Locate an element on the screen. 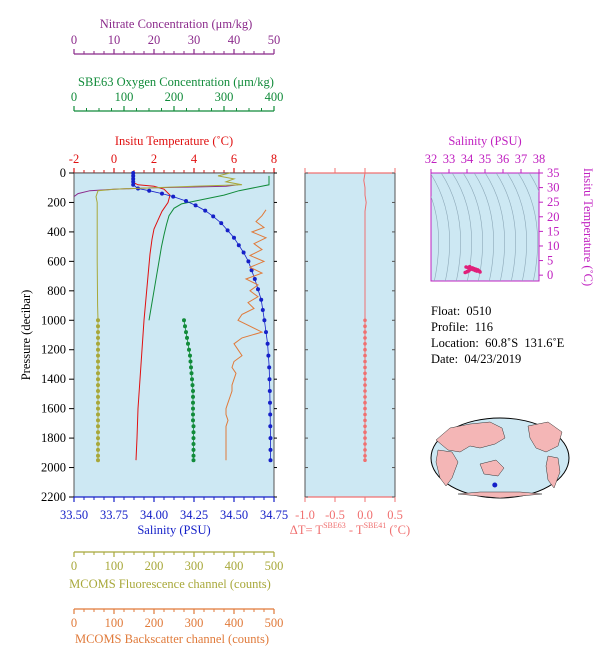  temperature-axis-label: Insitu Temperature (˚C) is located at coordinates (174, 141).